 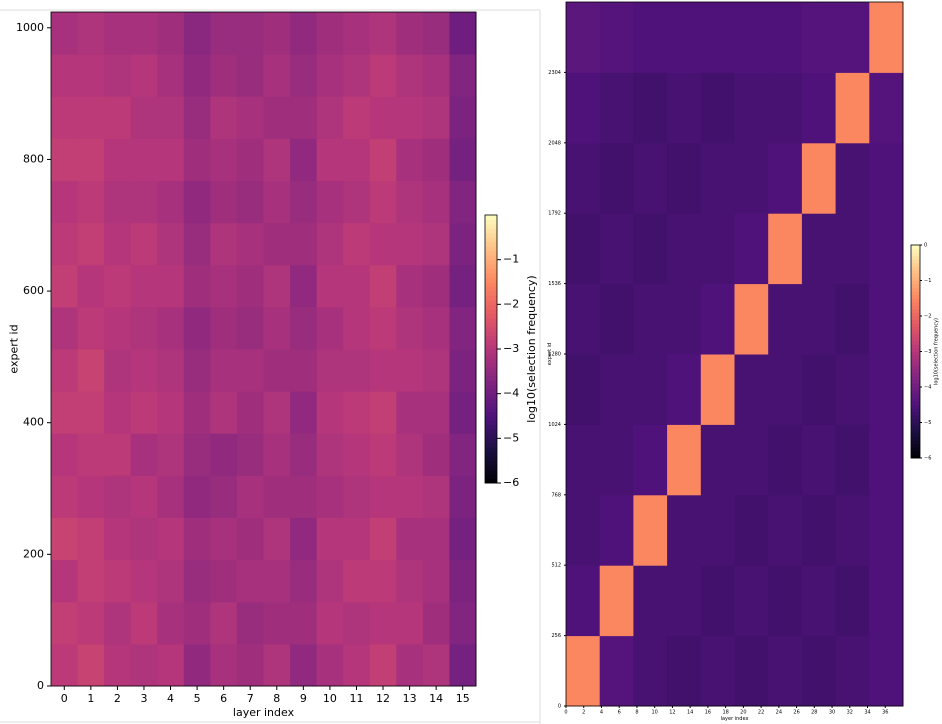 What do you see at coordinates (554, 143) in the screenshot?
I see `y-tick-label: 2048` at bounding box center [554, 143].